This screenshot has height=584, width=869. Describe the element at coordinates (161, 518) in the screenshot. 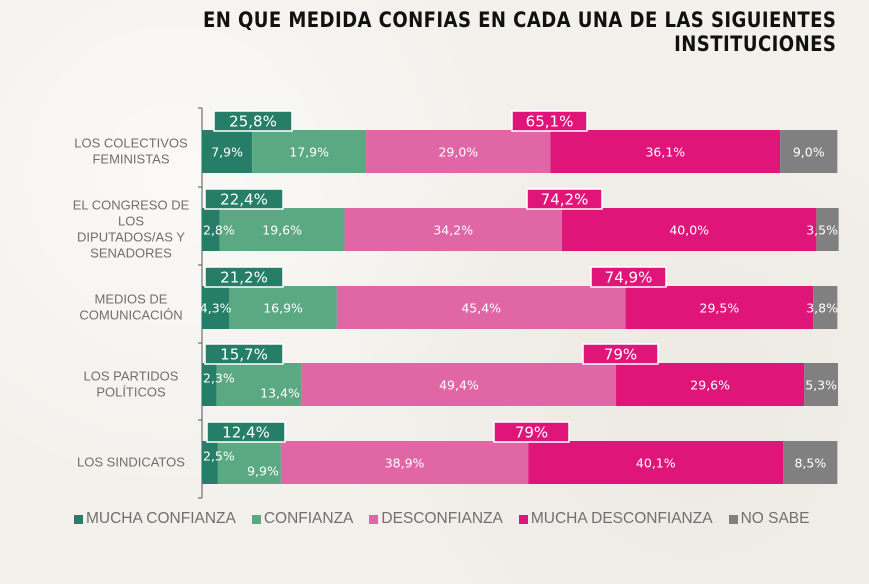

I see `legend-label: MUCHA CONFIANZA` at that location.